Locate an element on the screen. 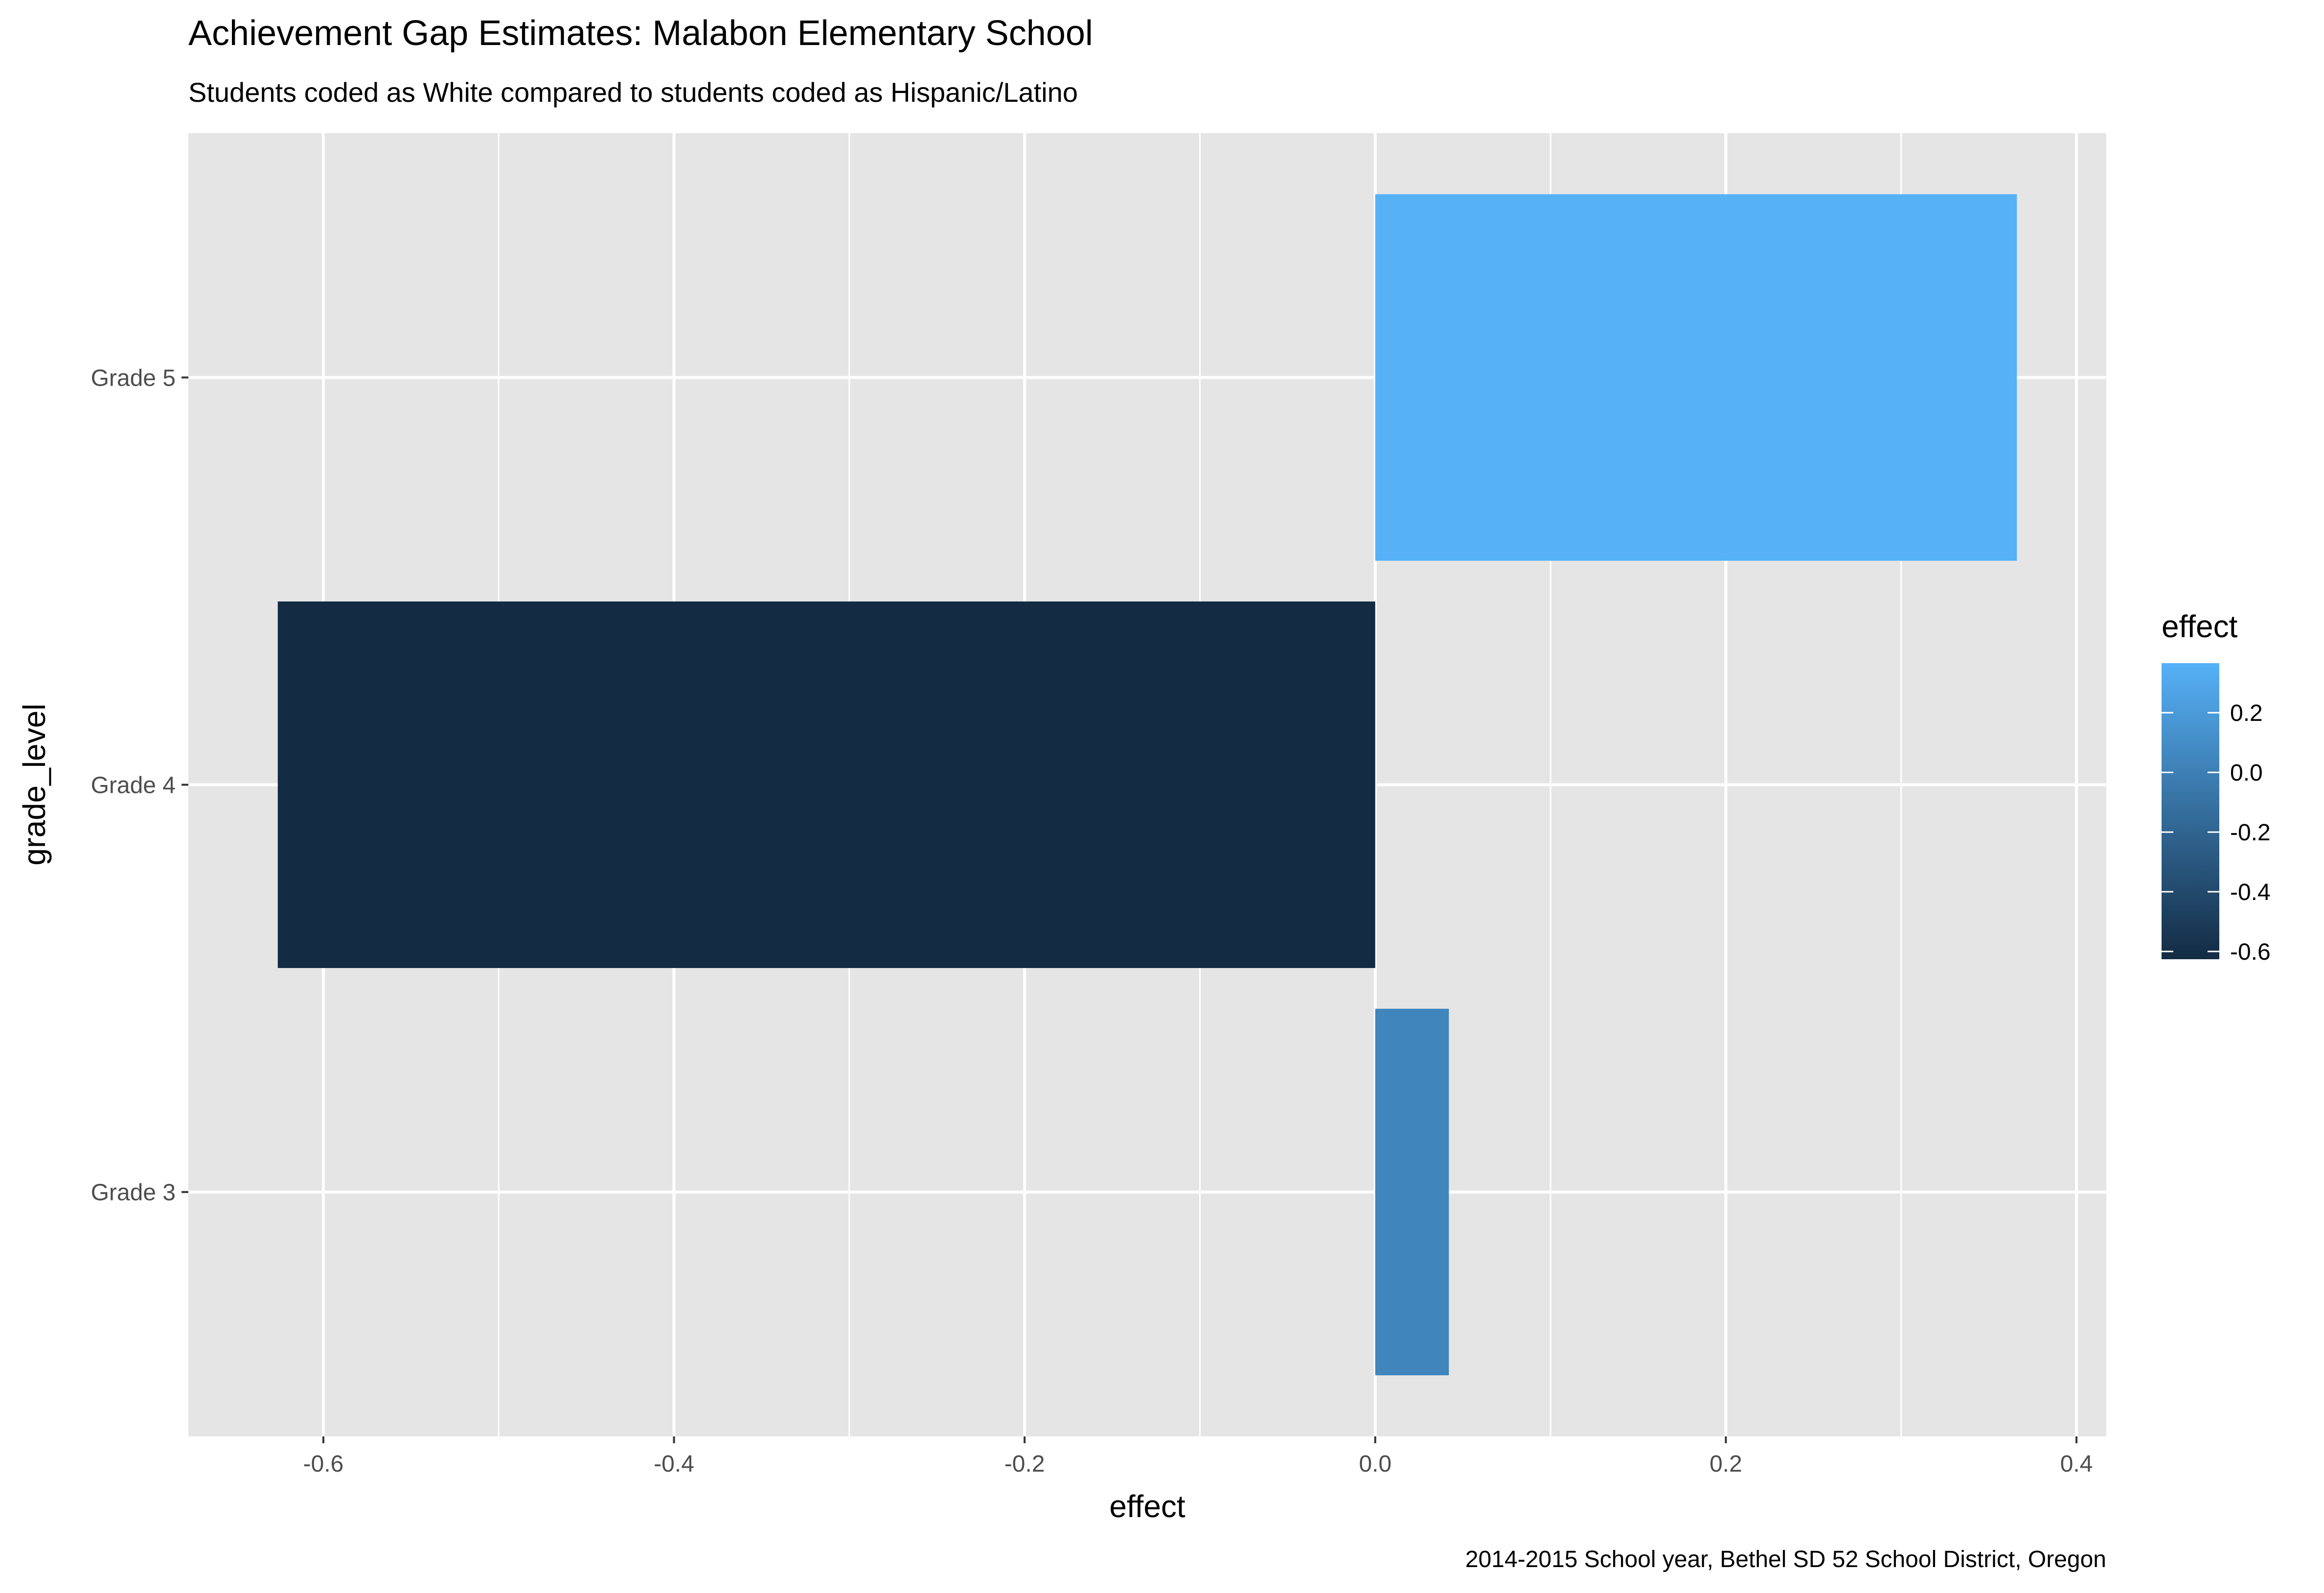  legend: effect 0.2 0.0 -0.2 -0.4 -0.6 is located at coordinates (2217, 787).